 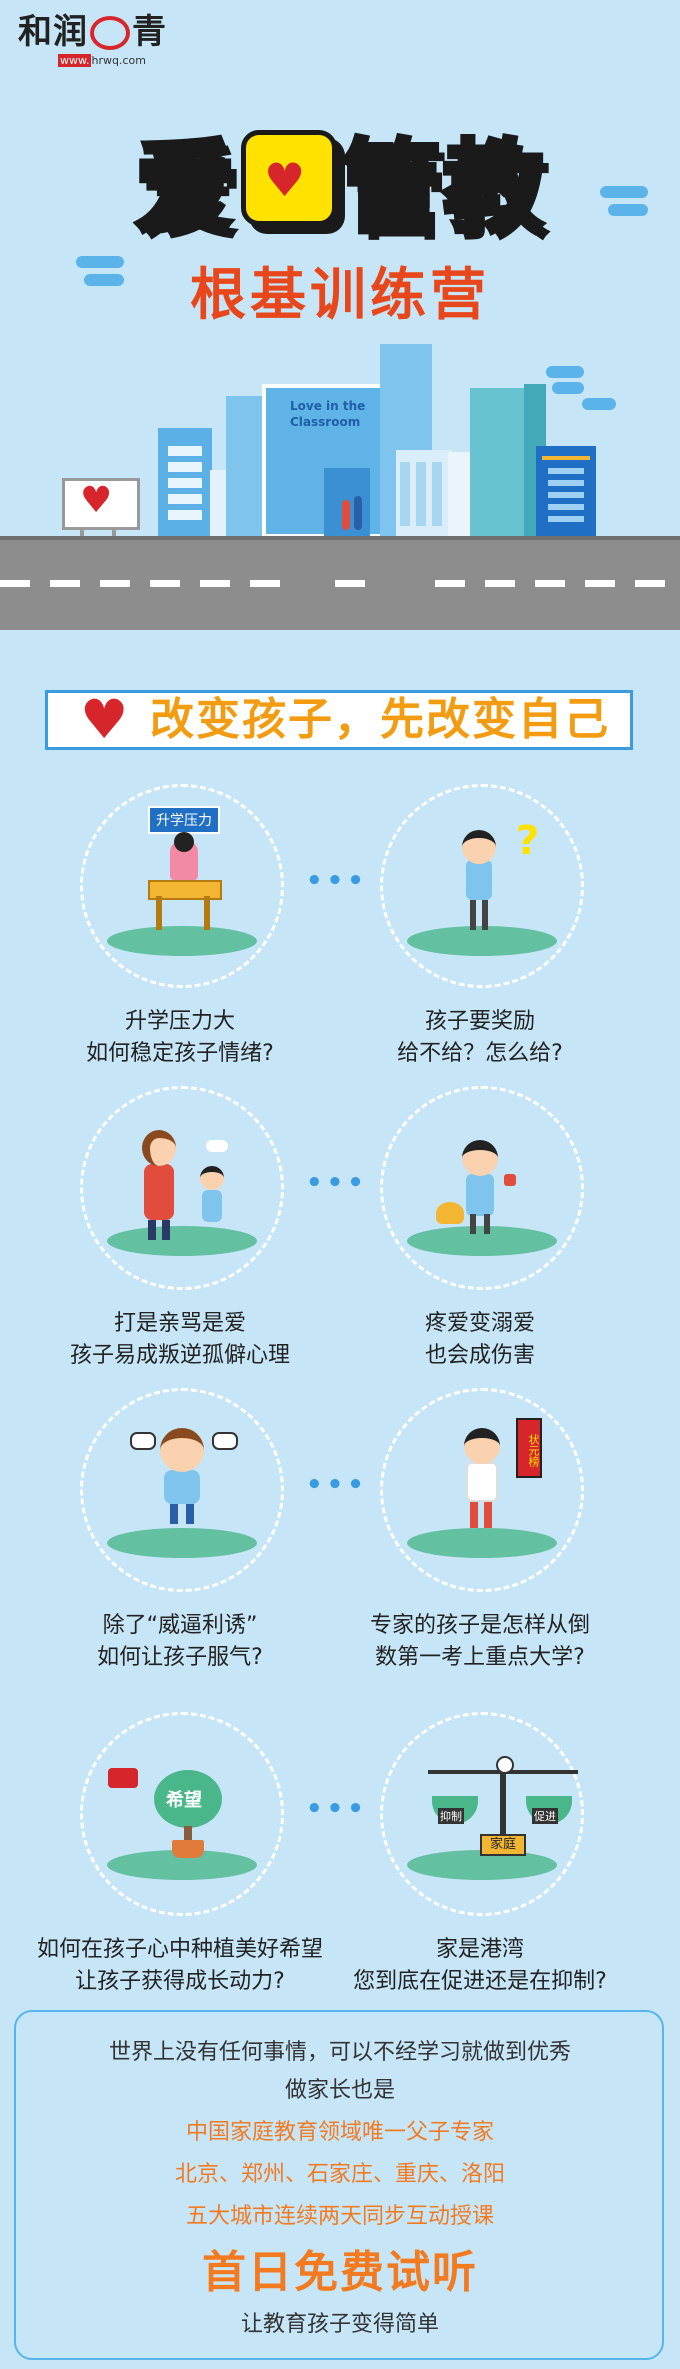 What do you see at coordinates (110, 33) in the screenshot?
I see `brand-mark-icon` at bounding box center [110, 33].